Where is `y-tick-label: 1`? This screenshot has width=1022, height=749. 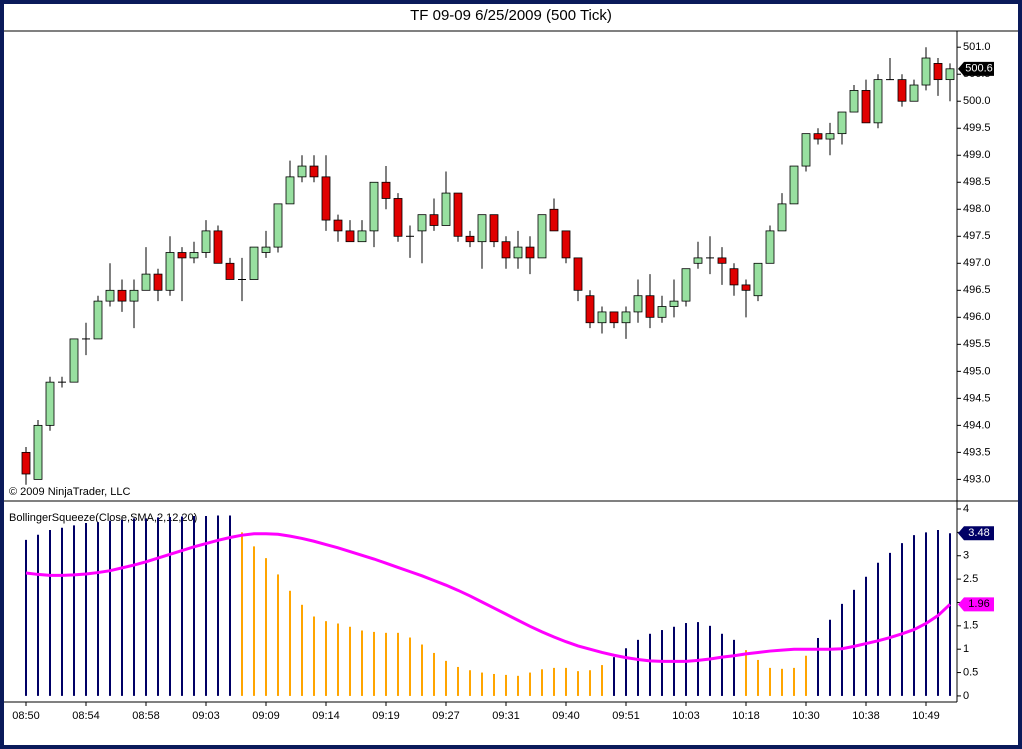 y-tick-label: 1 is located at coordinates (966, 649).